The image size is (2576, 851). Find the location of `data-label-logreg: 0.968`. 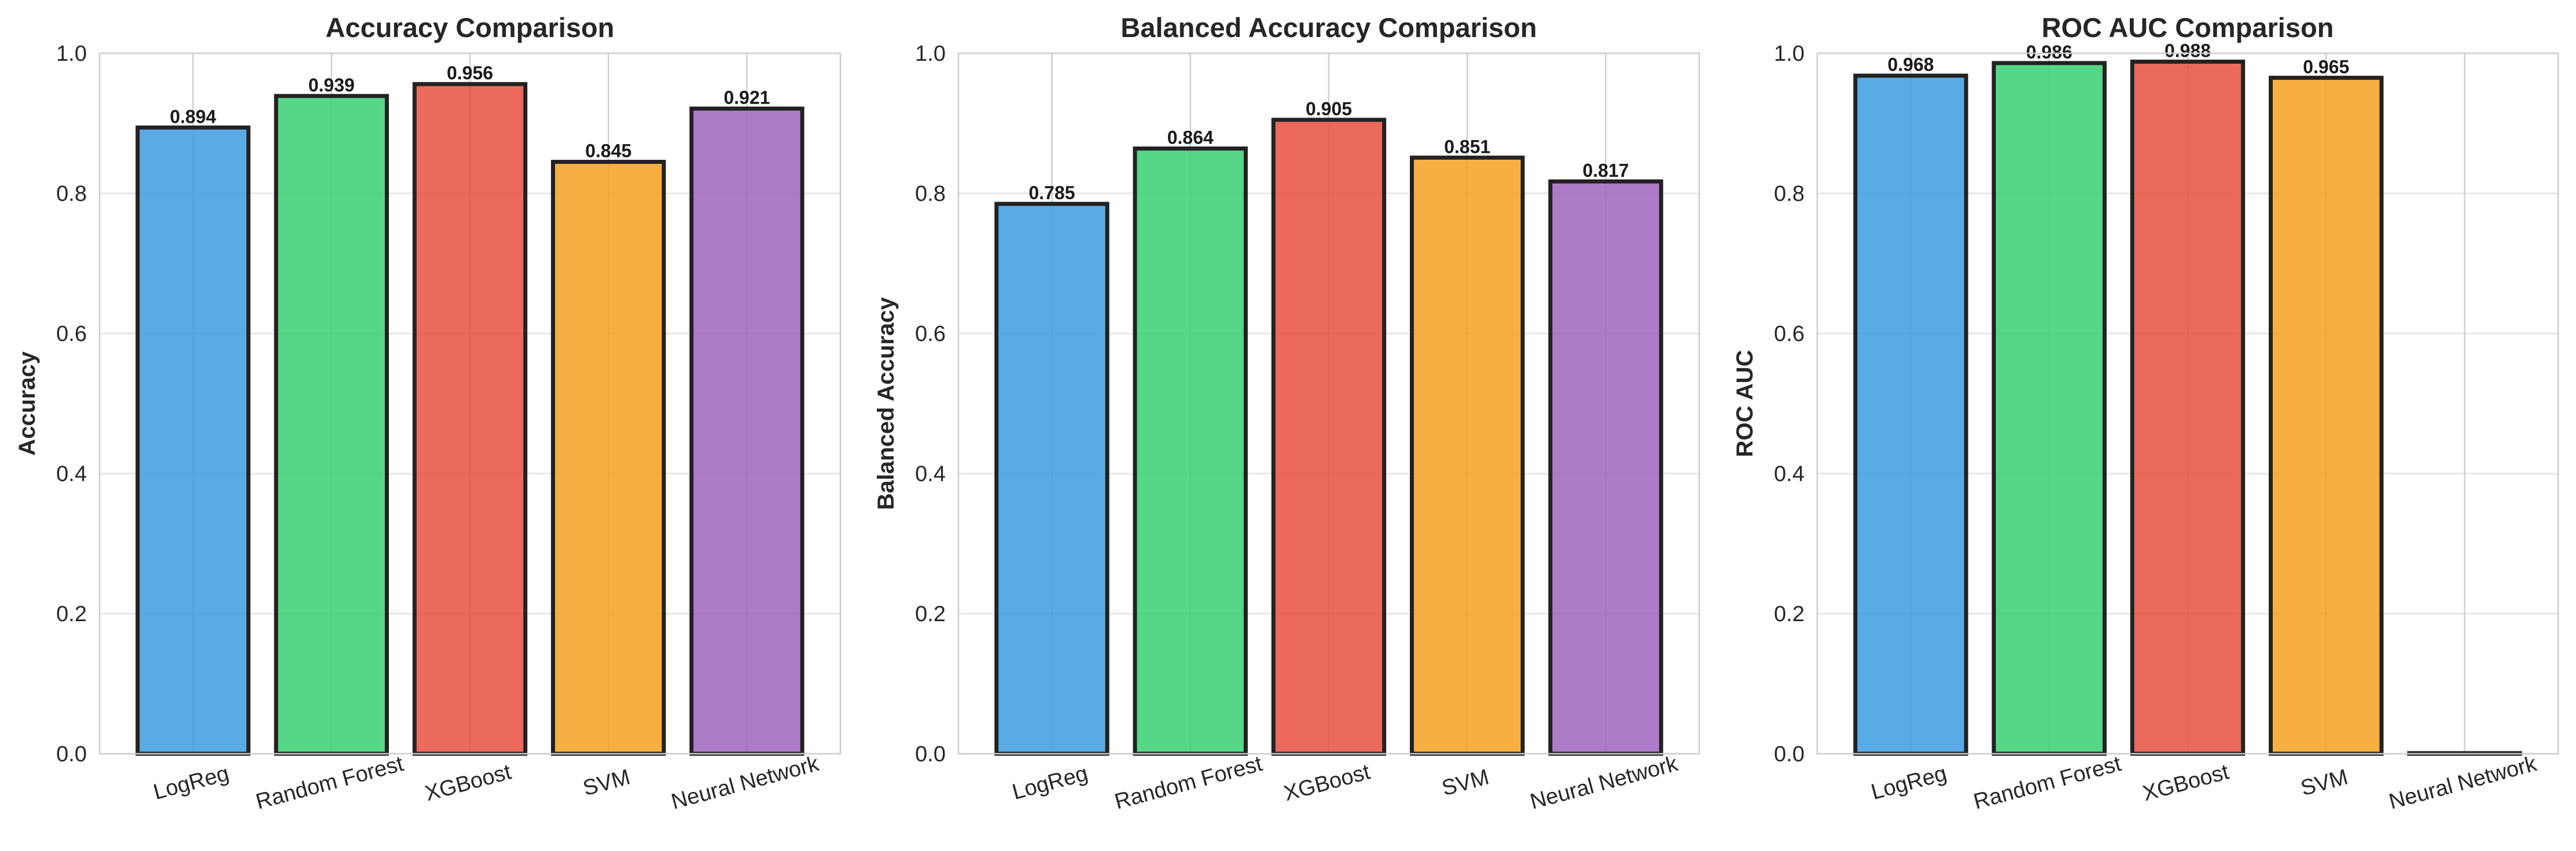

data-label-logreg: 0.968 is located at coordinates (1911, 64).